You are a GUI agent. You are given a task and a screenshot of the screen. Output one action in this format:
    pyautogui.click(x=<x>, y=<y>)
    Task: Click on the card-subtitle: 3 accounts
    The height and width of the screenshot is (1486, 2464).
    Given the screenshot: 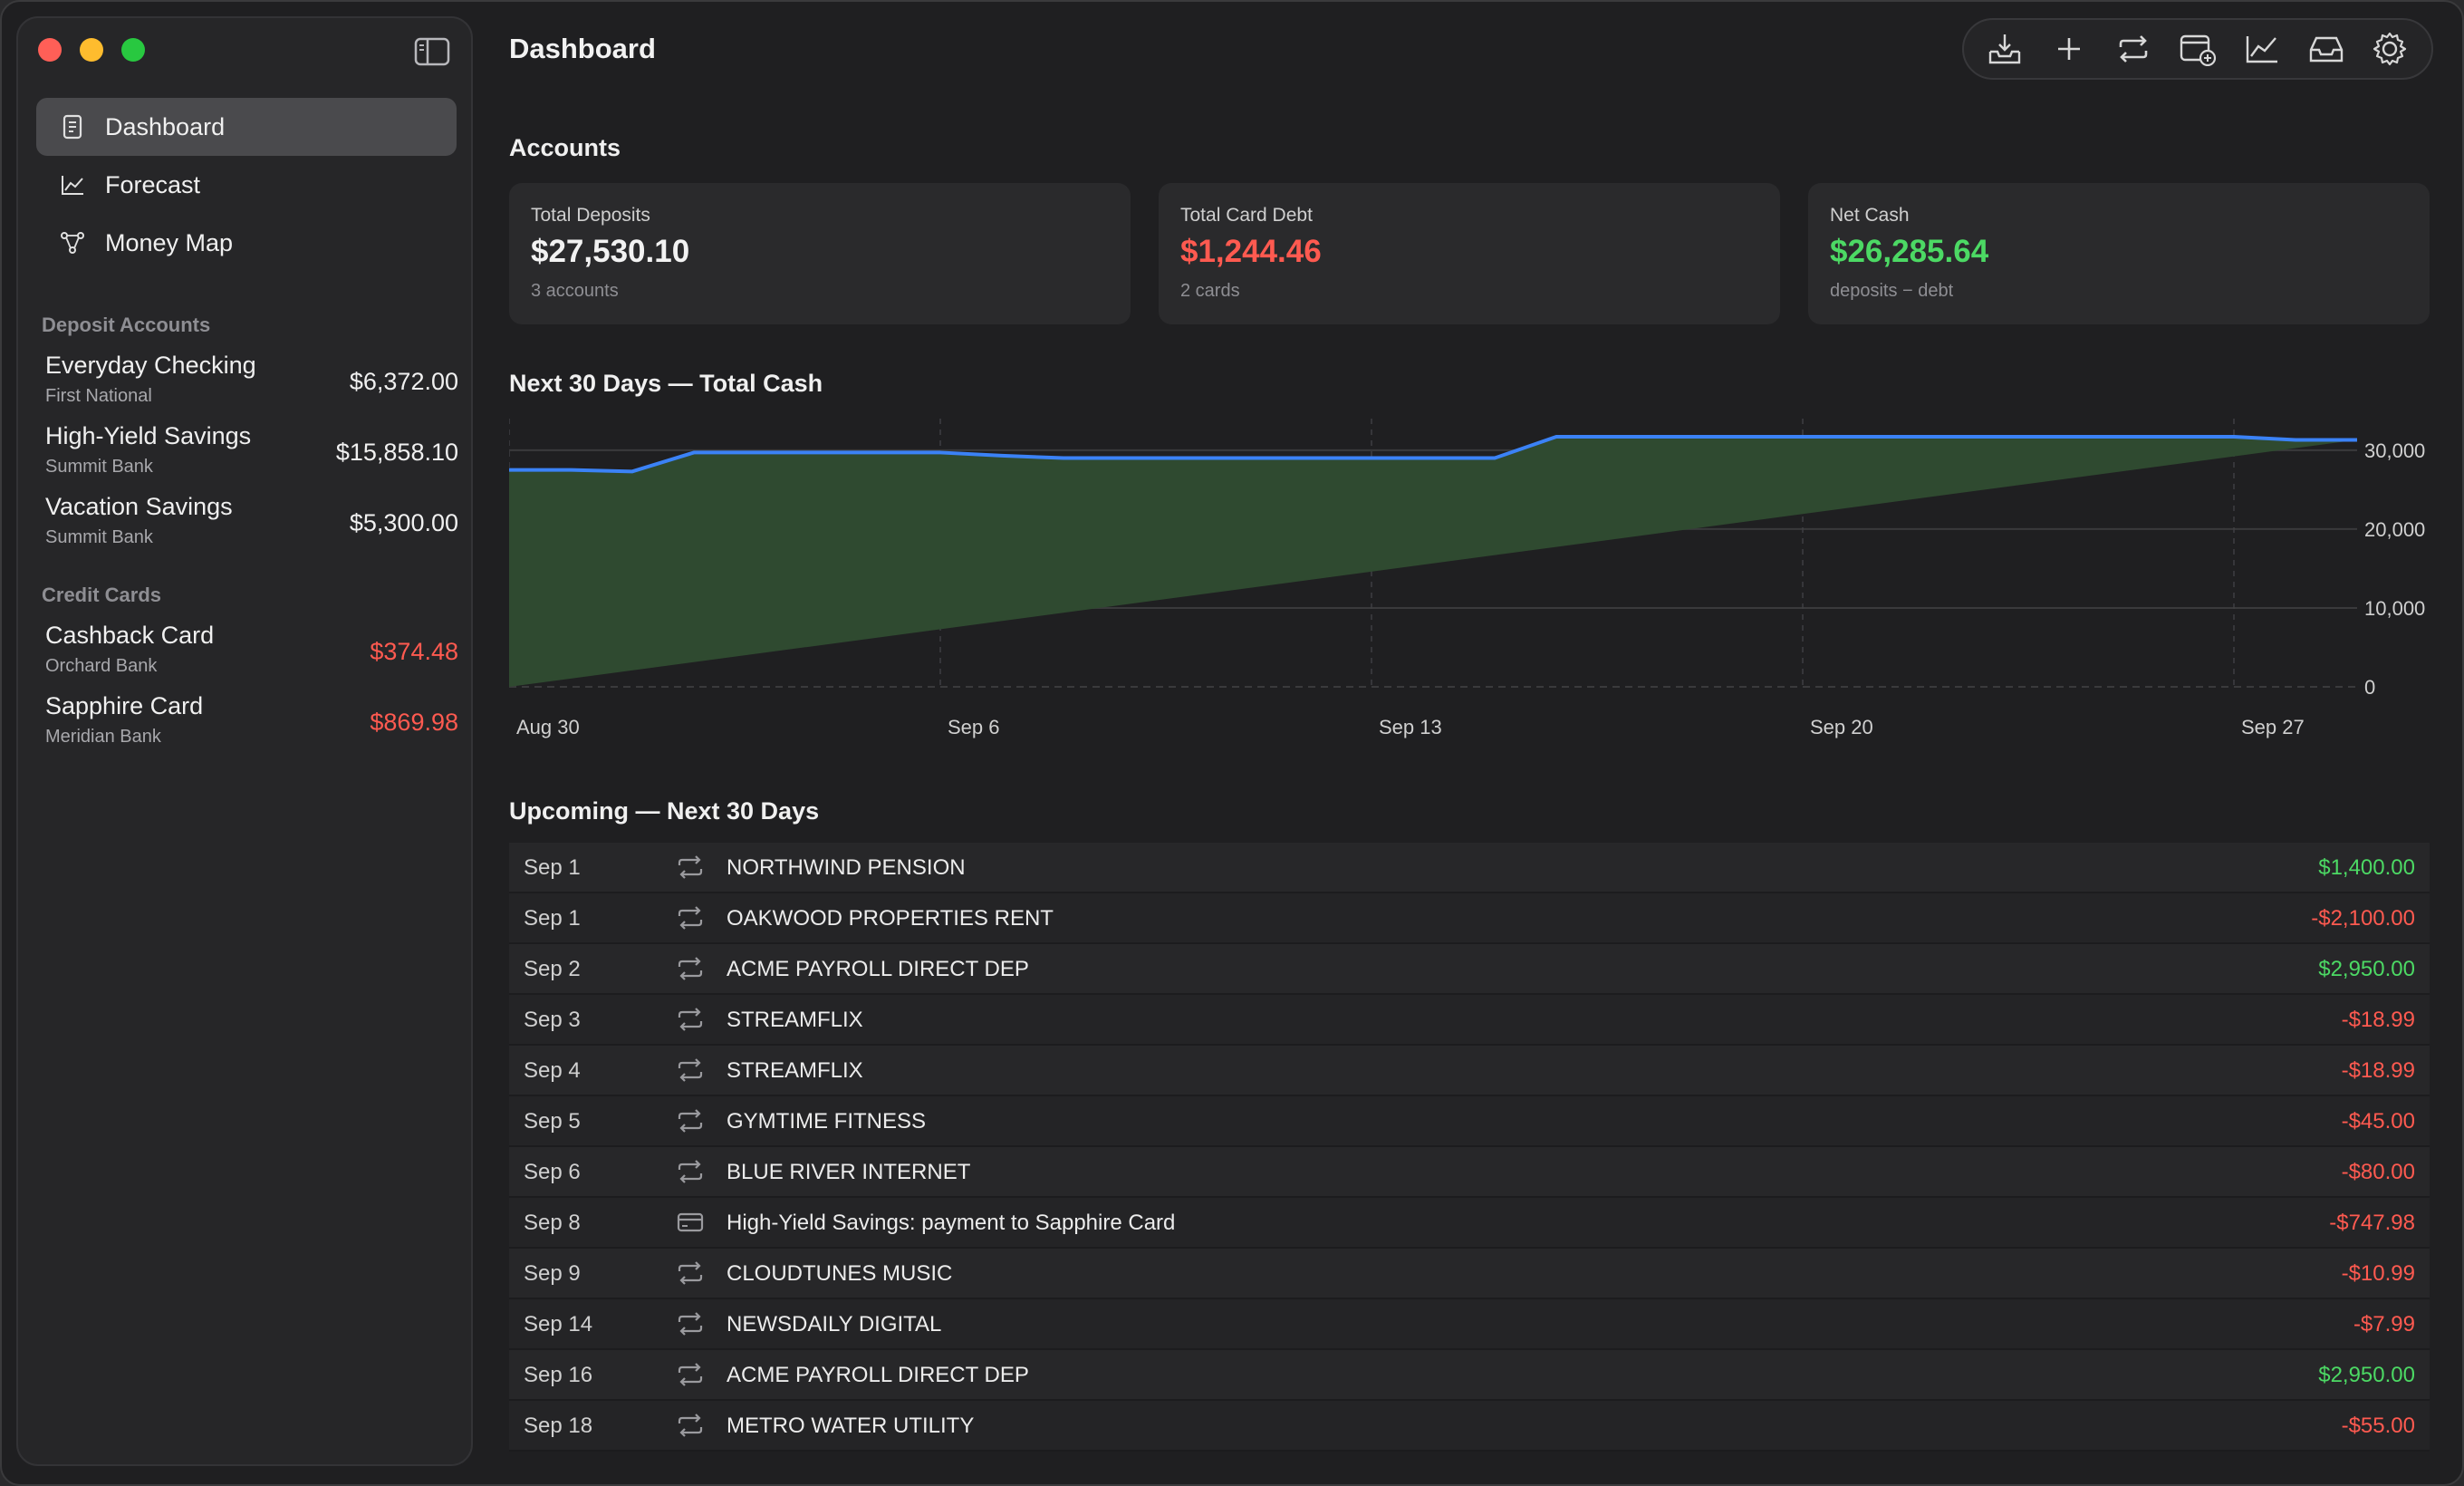 What is the action you would take?
    pyautogui.click(x=575, y=291)
    